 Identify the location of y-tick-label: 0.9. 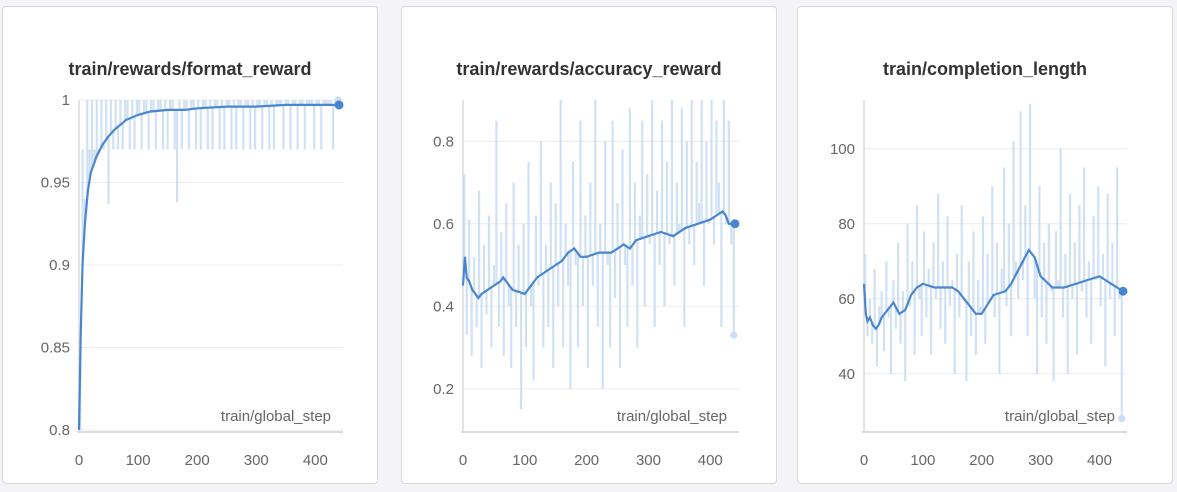
(59, 265).